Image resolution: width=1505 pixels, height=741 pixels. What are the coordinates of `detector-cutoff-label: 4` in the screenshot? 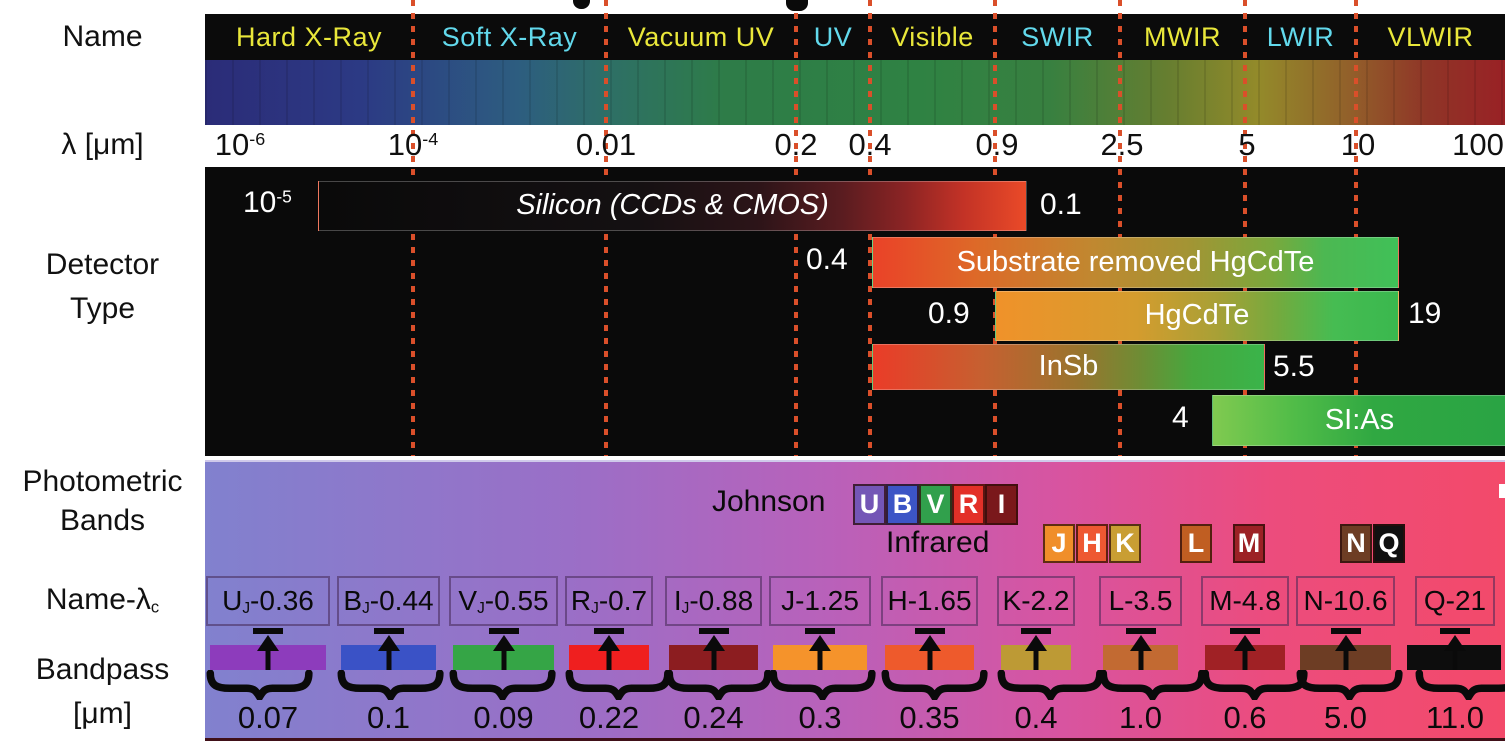 It's located at (1180, 417).